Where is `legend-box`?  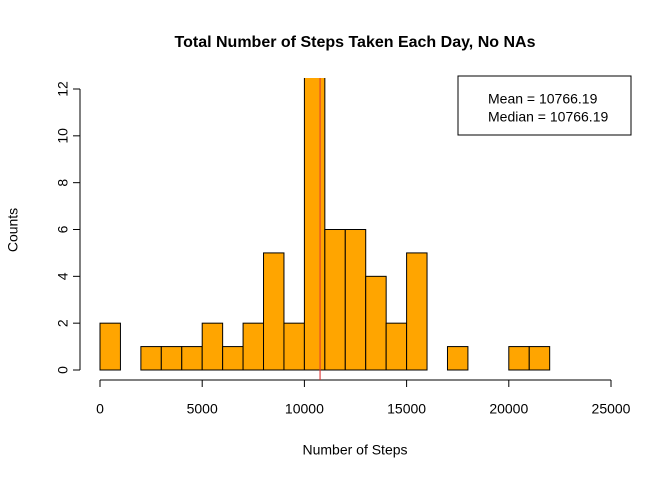 legend-box is located at coordinates (544, 105).